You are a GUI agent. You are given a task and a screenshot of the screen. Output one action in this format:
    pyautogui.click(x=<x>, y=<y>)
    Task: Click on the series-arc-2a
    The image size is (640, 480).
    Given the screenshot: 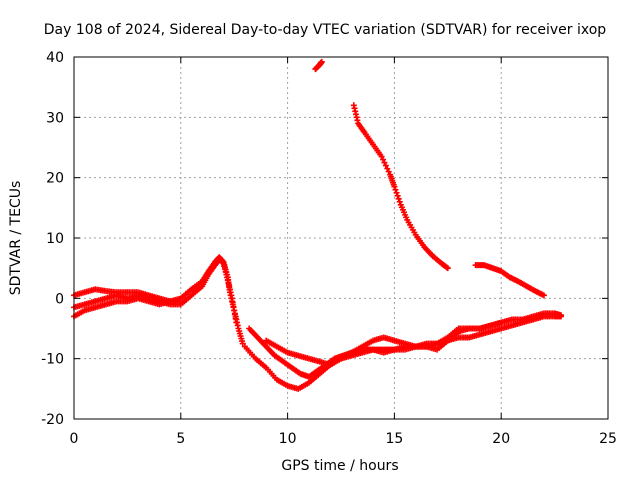 What is the action you would take?
    pyautogui.click(x=405, y=346)
    